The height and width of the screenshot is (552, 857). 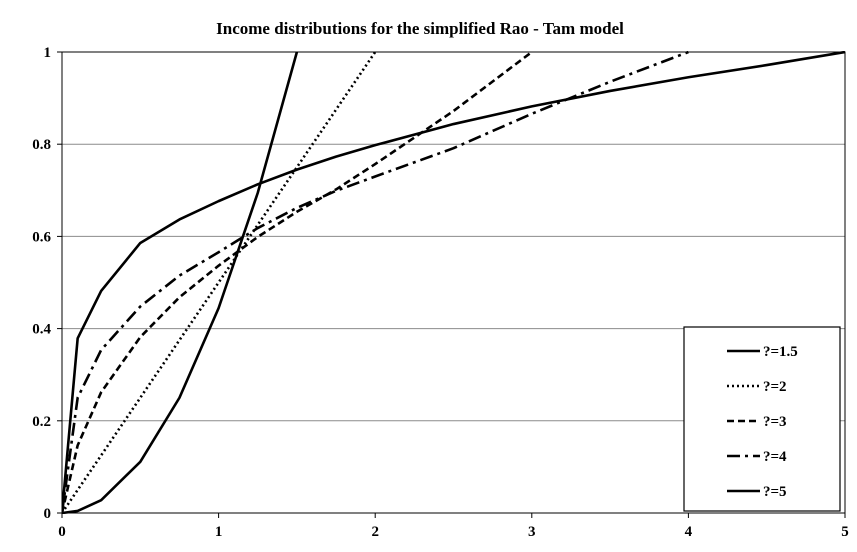 What do you see at coordinates (48, 53) in the screenshot?
I see `y-tick-label: 1` at bounding box center [48, 53].